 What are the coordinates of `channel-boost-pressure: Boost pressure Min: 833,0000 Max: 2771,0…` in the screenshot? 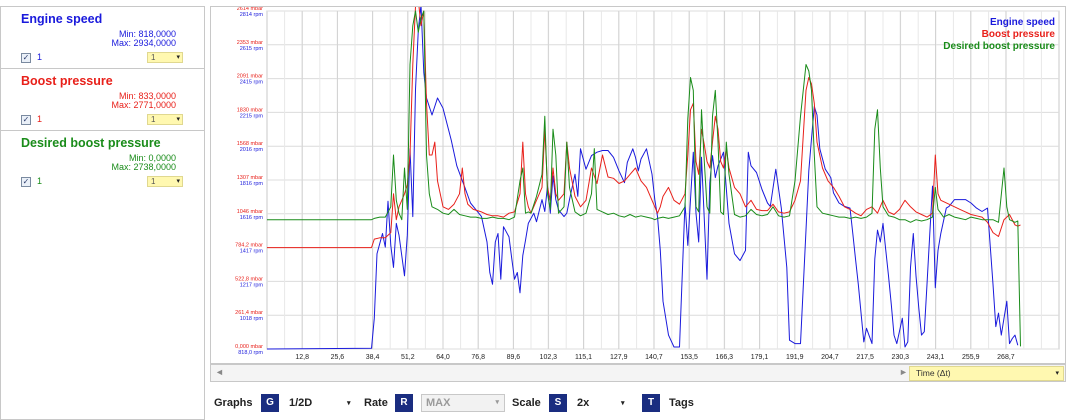 It's located at (102, 100).